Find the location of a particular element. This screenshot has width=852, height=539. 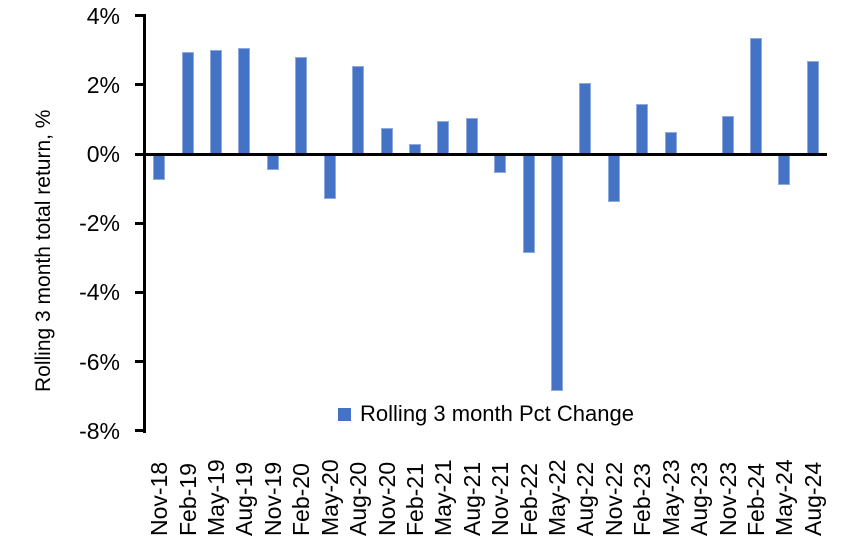

x-axis-tick-label: Nov-19 is located at coordinates (272, 498).